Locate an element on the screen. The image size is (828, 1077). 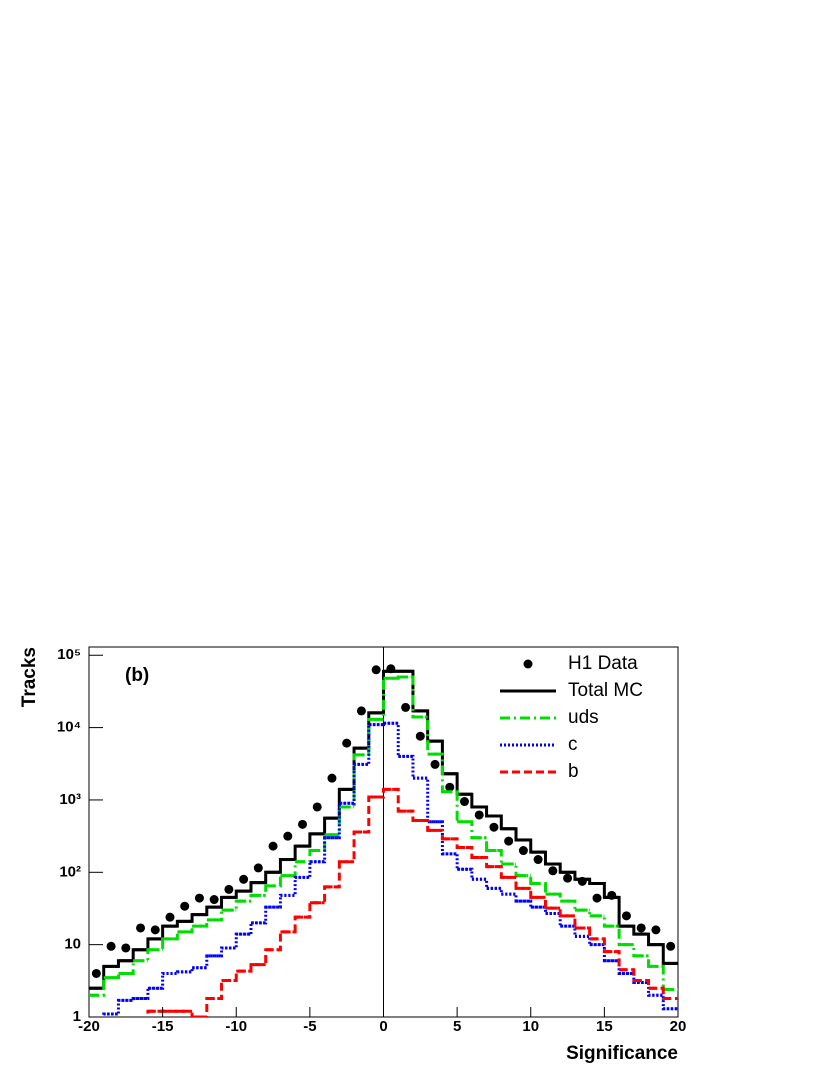
x-tick-label: -15 is located at coordinates (163, 1026).